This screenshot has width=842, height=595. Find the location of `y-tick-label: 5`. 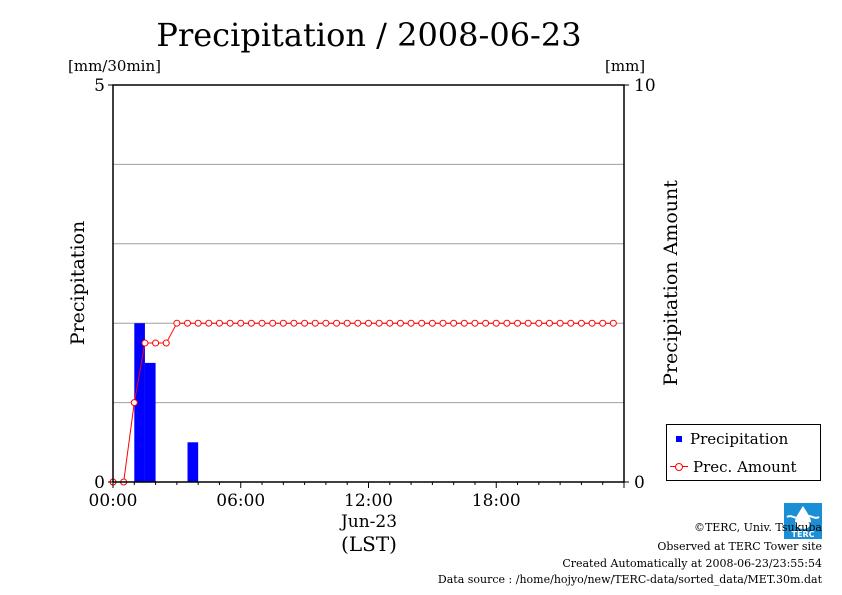

y-tick-label: 5 is located at coordinates (99, 86).